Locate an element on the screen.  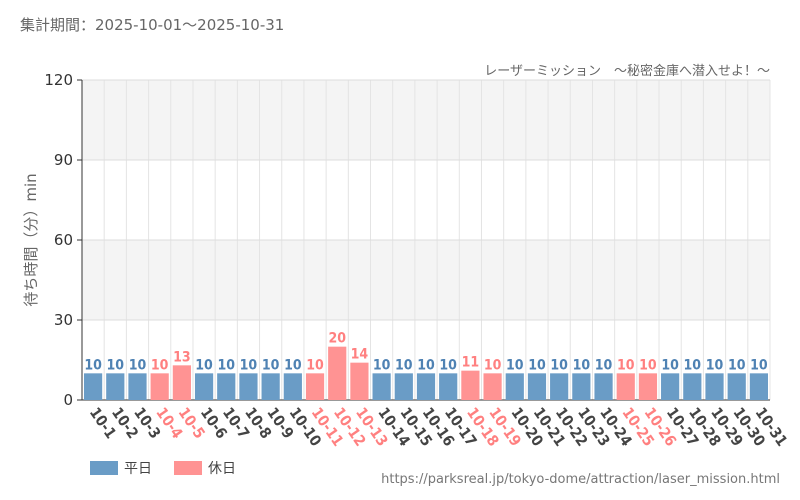
attraction-title: レーザーミッション 〜秘密金庫へ潜入せよ！〜 is located at coordinates (627, 71).